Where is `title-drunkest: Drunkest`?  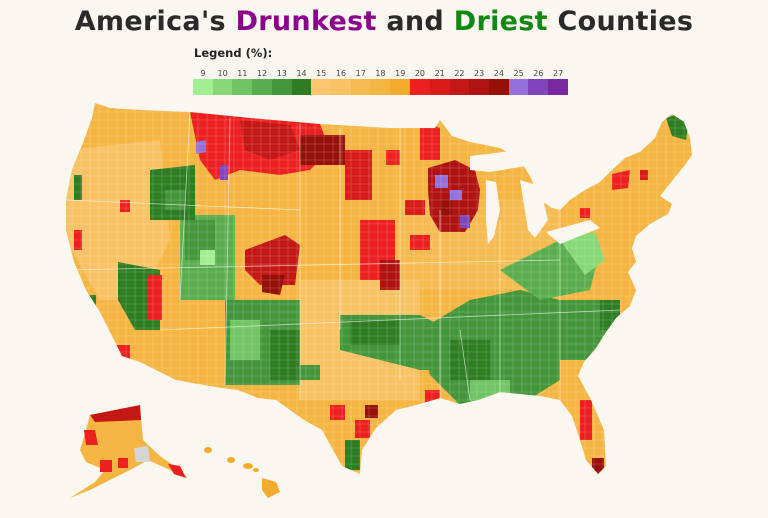
title-drunkest: Drunkest is located at coordinates (306, 21).